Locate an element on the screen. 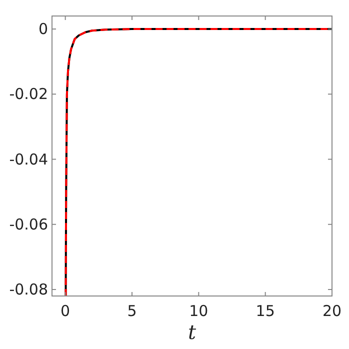 The width and height of the screenshot is (349, 349). x-tick-label: 20 is located at coordinates (332, 311).